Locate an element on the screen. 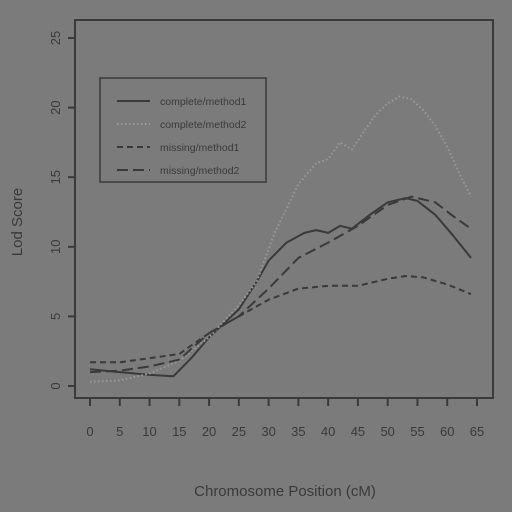 The image size is (512, 512). x-tick-label: 35 is located at coordinates (298, 431).